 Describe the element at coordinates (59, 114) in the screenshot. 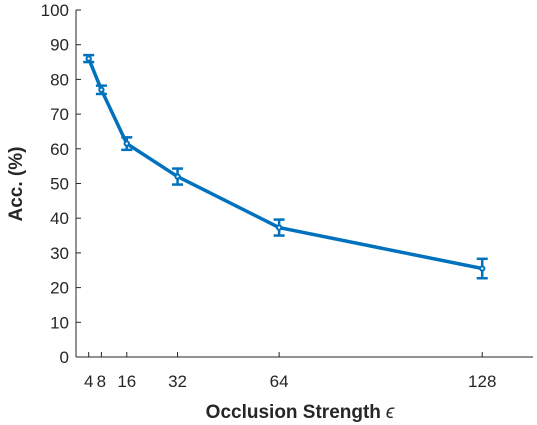

I see `y-tick-label: 70` at that location.